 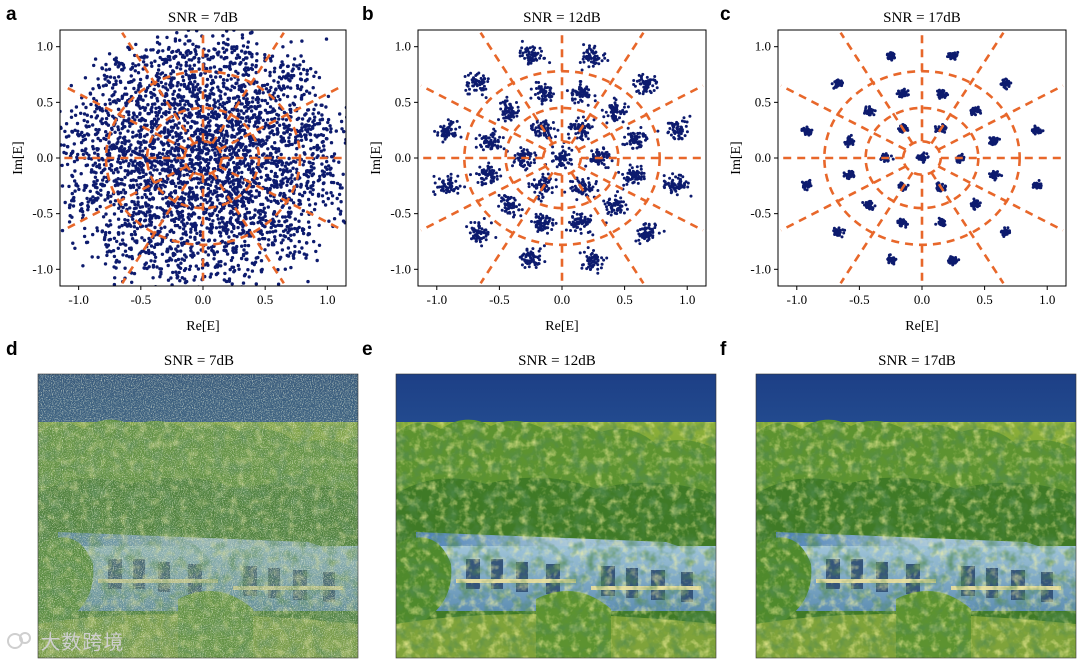 I want to click on y-tick-label: 0.0, so click(x=45, y=157).